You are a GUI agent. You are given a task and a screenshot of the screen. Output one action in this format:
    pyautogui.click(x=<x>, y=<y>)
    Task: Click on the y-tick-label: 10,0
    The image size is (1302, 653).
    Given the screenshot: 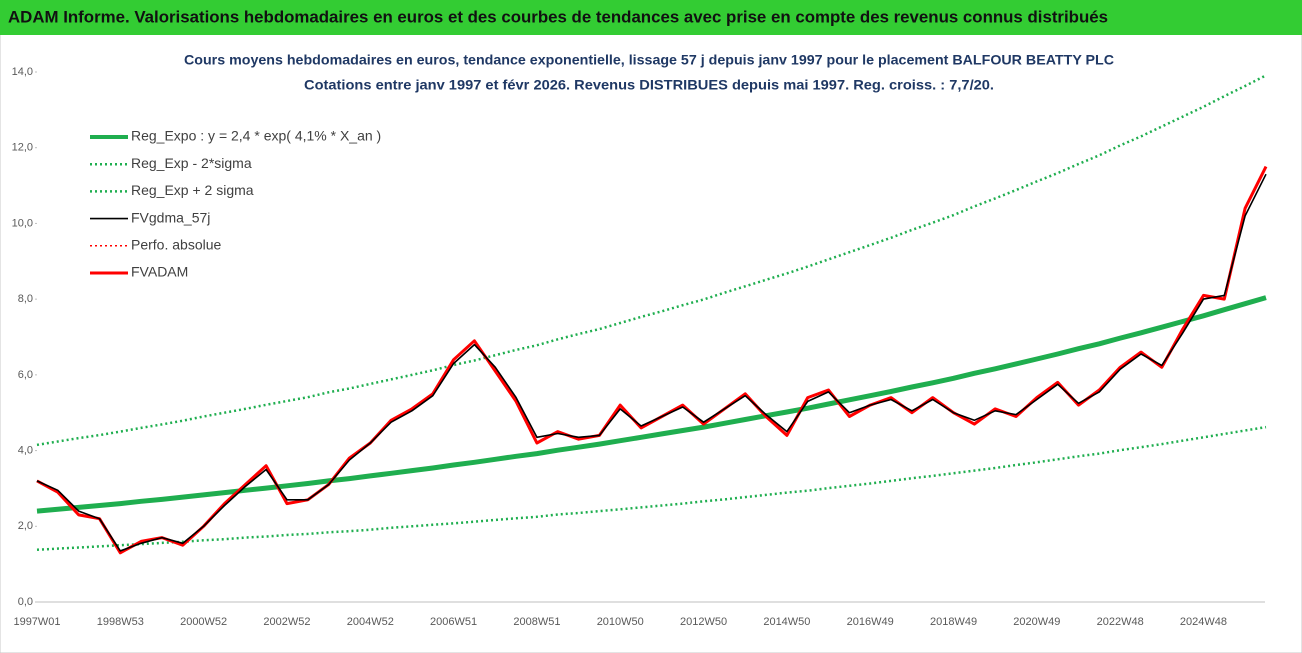 What is the action you would take?
    pyautogui.click(x=22, y=223)
    